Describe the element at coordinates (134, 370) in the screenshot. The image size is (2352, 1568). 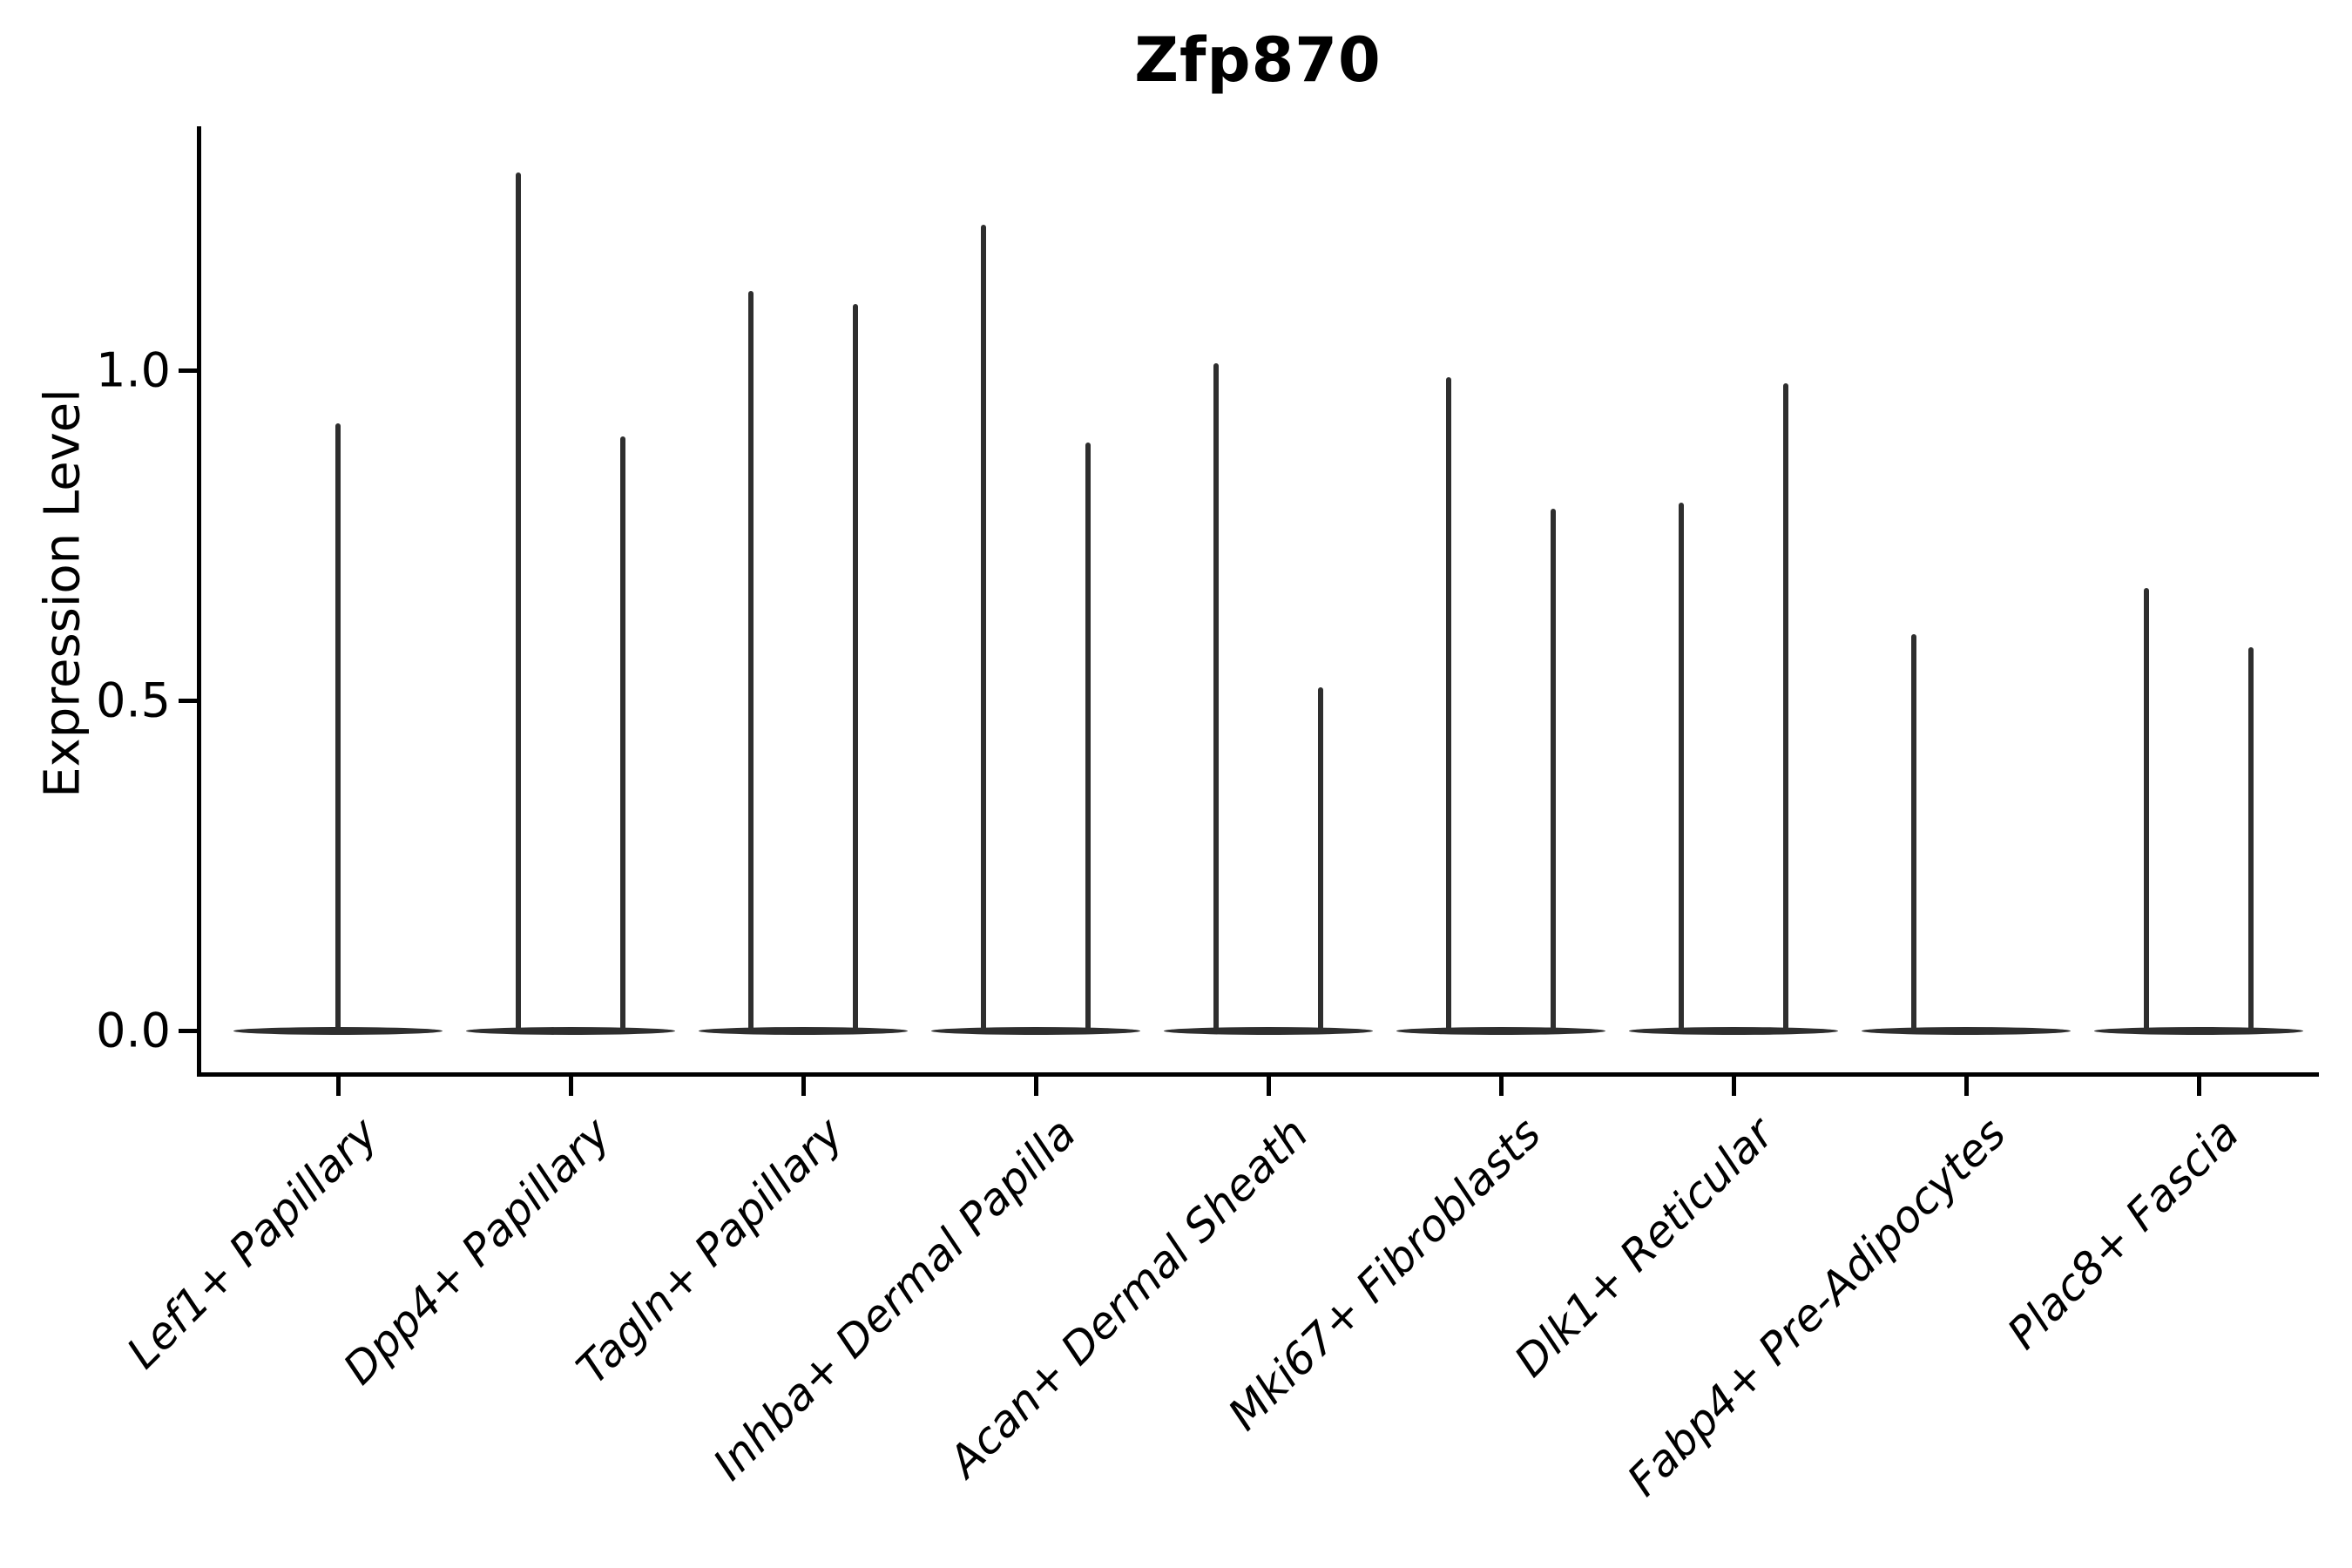
I see `y-tick-label: 1.0` at that location.